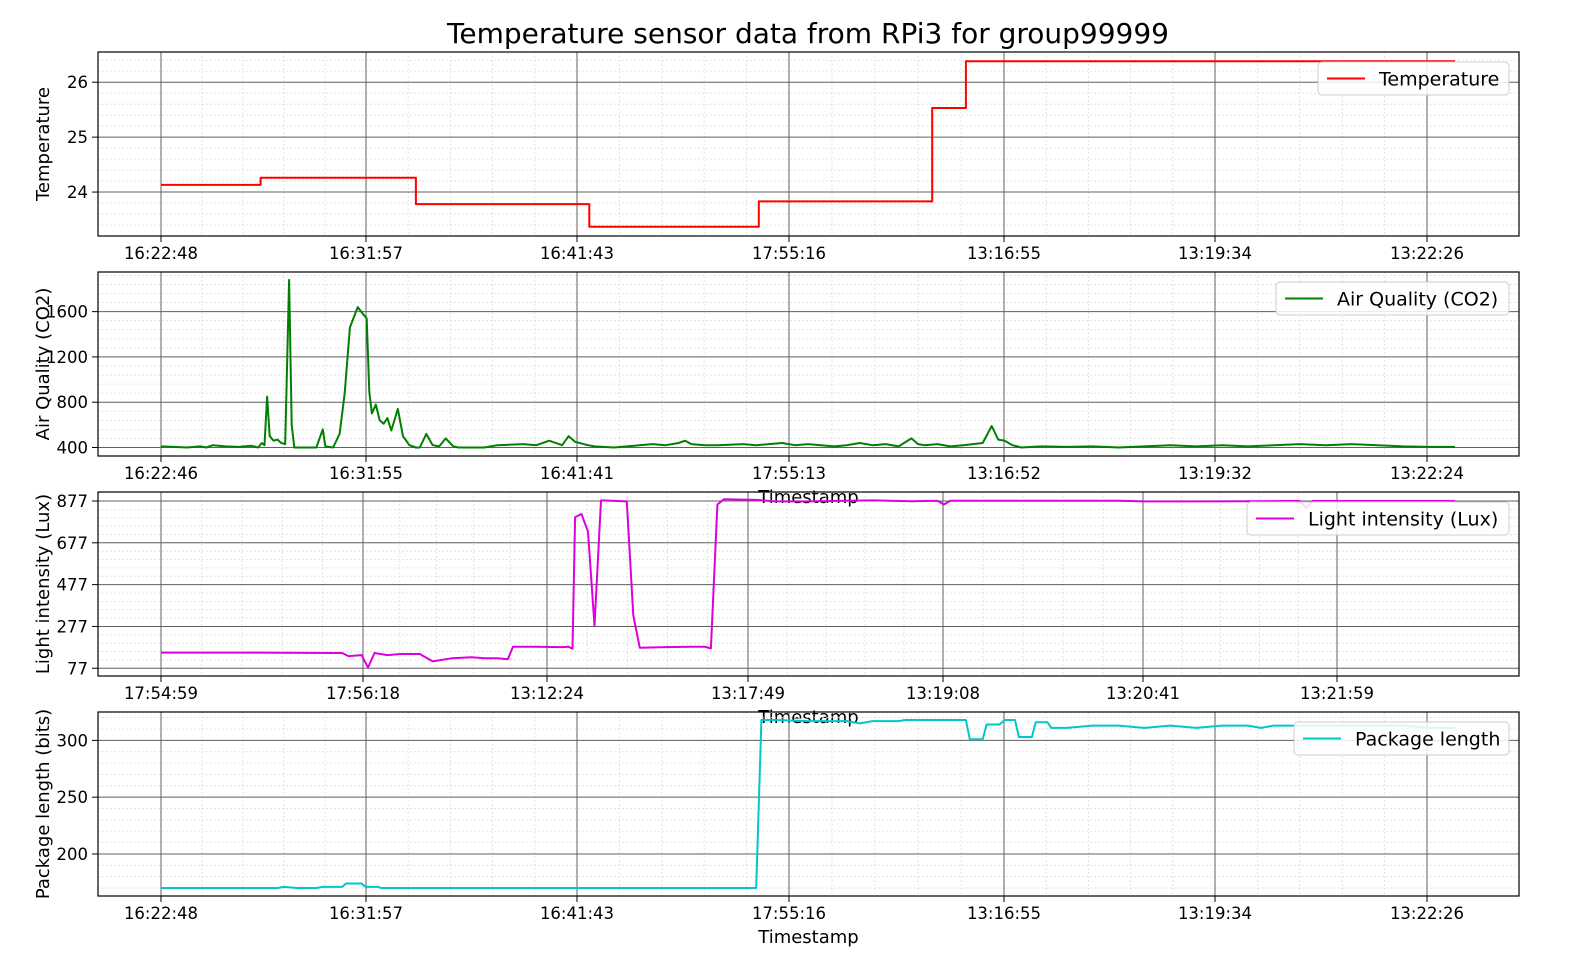 The width and height of the screenshot is (1578, 971). Describe the element at coordinates (73, 448) in the screenshot. I see `y-tick-label: 400` at that location.